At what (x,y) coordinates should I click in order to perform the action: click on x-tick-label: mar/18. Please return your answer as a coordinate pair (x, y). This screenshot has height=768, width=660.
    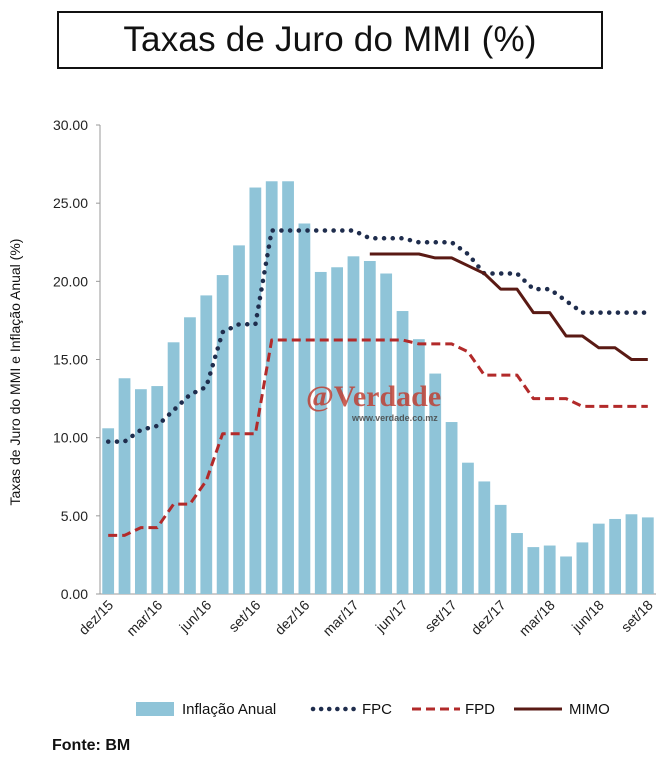
    Looking at the image, I should click on (537, 618).